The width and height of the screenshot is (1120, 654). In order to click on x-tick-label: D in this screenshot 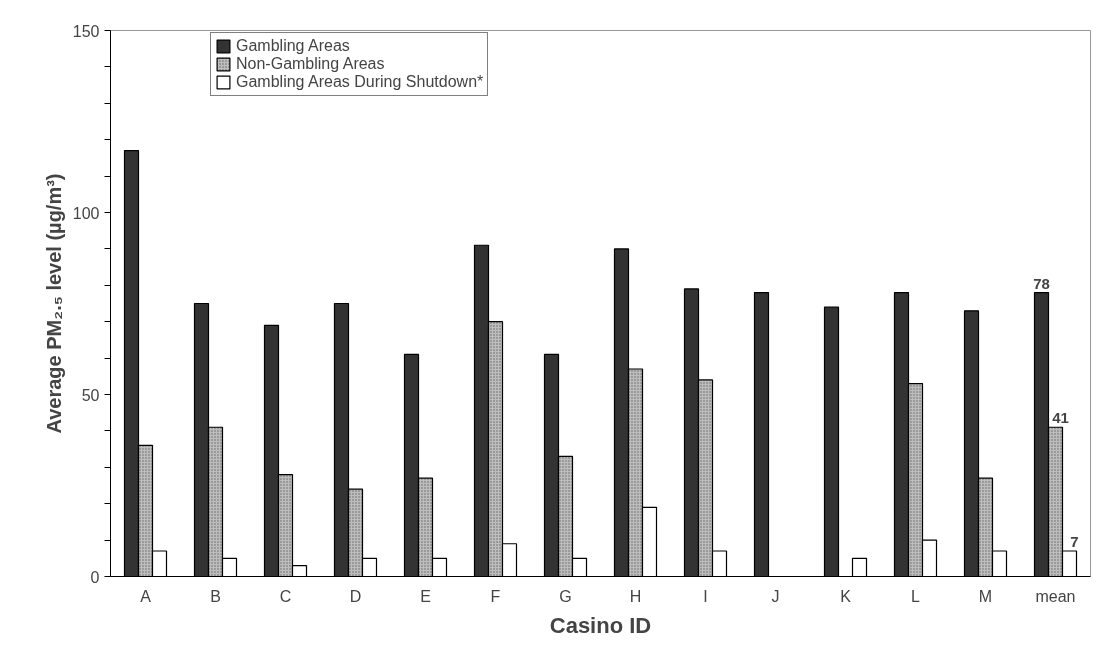, I will do `click(355, 596)`.